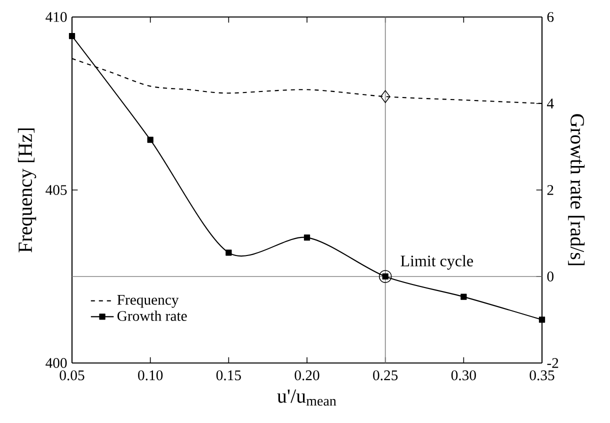 The width and height of the screenshot is (610, 423). What do you see at coordinates (550, 17) in the screenshot?
I see `y2-tick-label: 6` at bounding box center [550, 17].